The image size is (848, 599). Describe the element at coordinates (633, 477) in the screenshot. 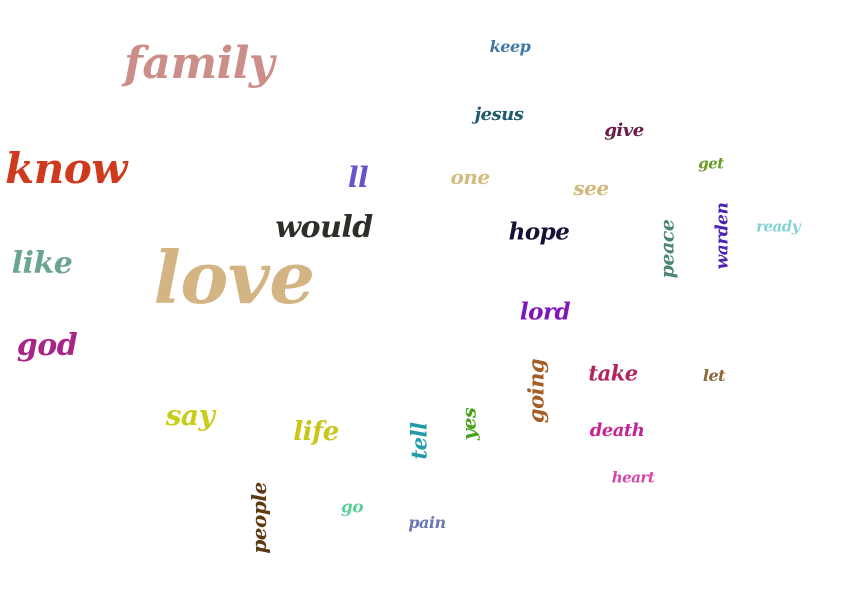

I see `word-heart: heart` at that location.